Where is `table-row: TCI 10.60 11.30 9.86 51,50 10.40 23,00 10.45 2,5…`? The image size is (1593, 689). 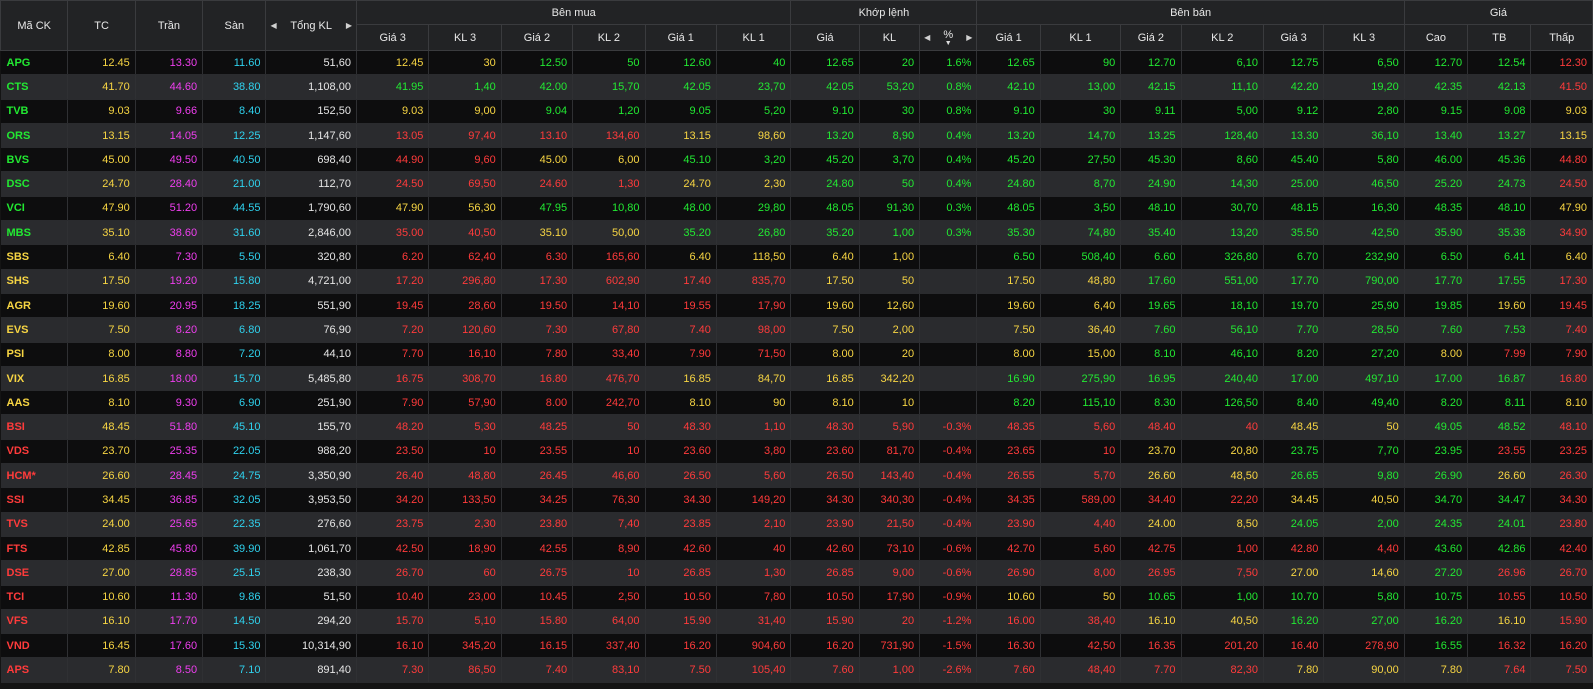
table-row: TCI 10.60 11.30 9.86 51,50 10.40 23,00 10.45 2,5… is located at coordinates (796, 597).